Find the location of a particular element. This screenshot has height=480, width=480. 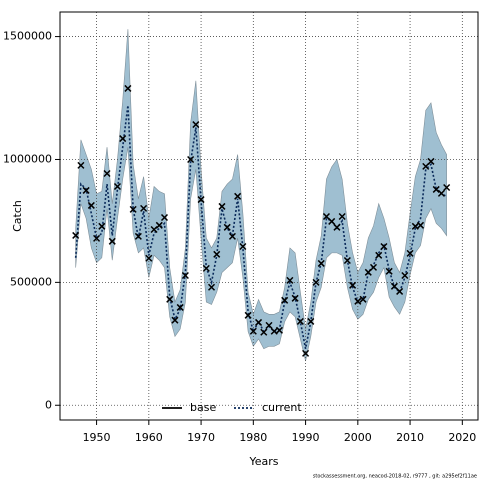

legend-label: current is located at coordinates (282, 407).